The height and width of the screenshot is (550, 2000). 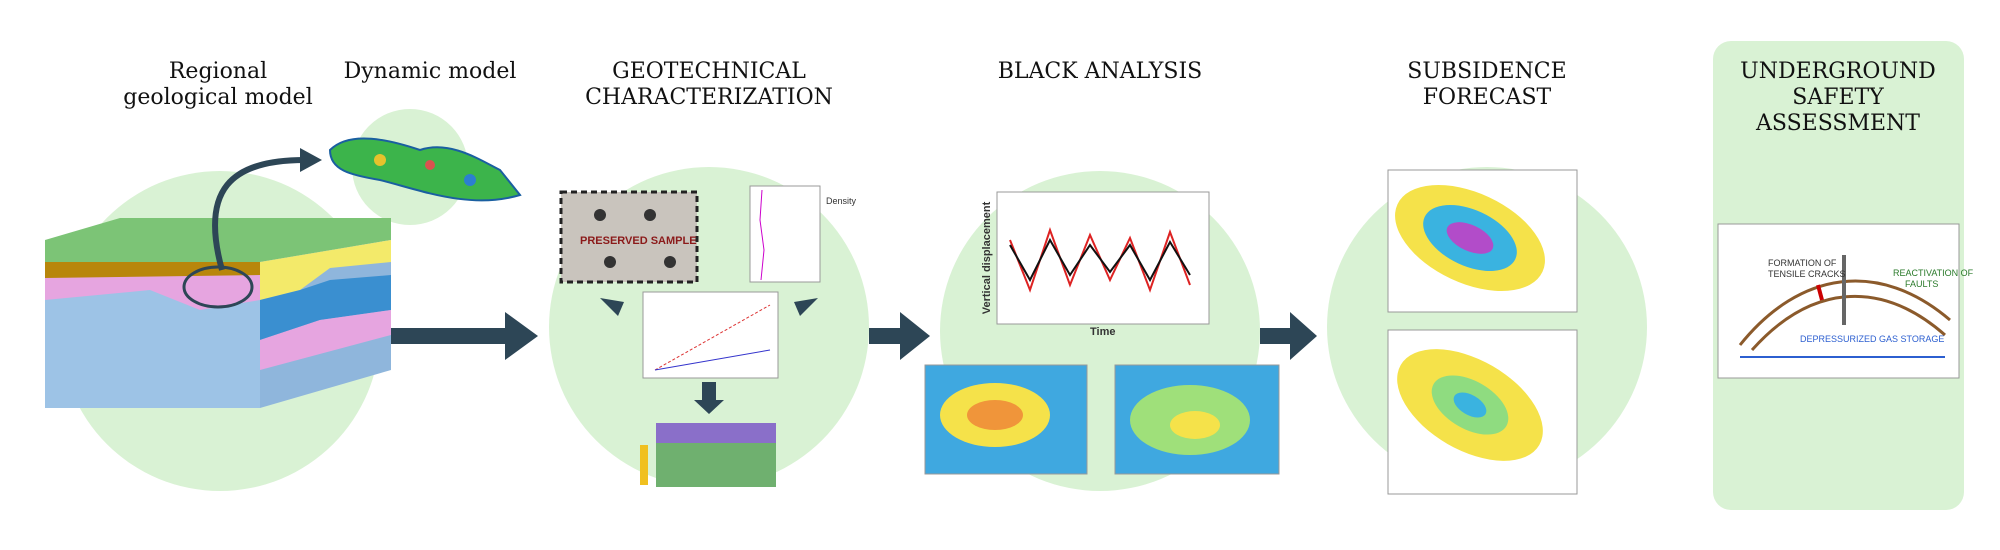 I want to click on dynamic-model, so click(x=425, y=169).